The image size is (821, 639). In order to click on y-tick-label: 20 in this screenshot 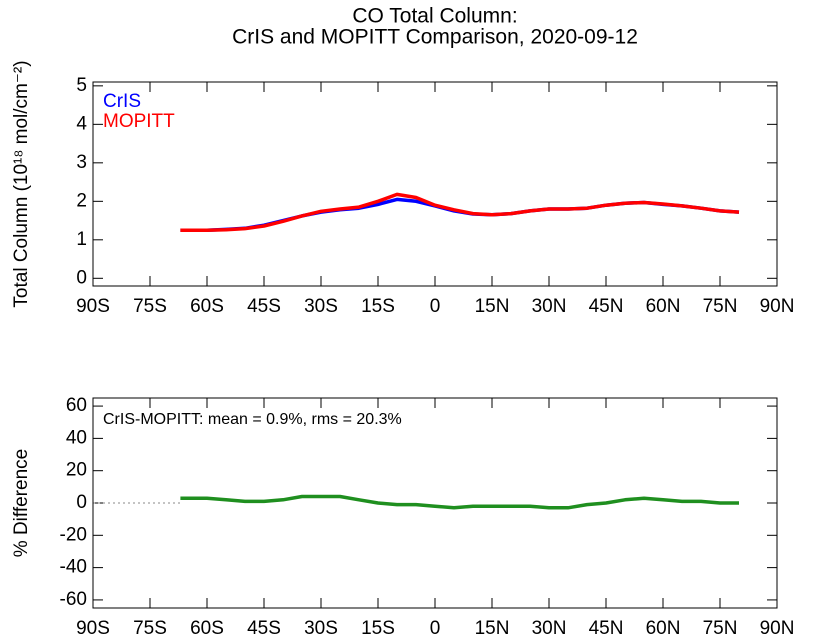, I will do `click(76, 470)`.